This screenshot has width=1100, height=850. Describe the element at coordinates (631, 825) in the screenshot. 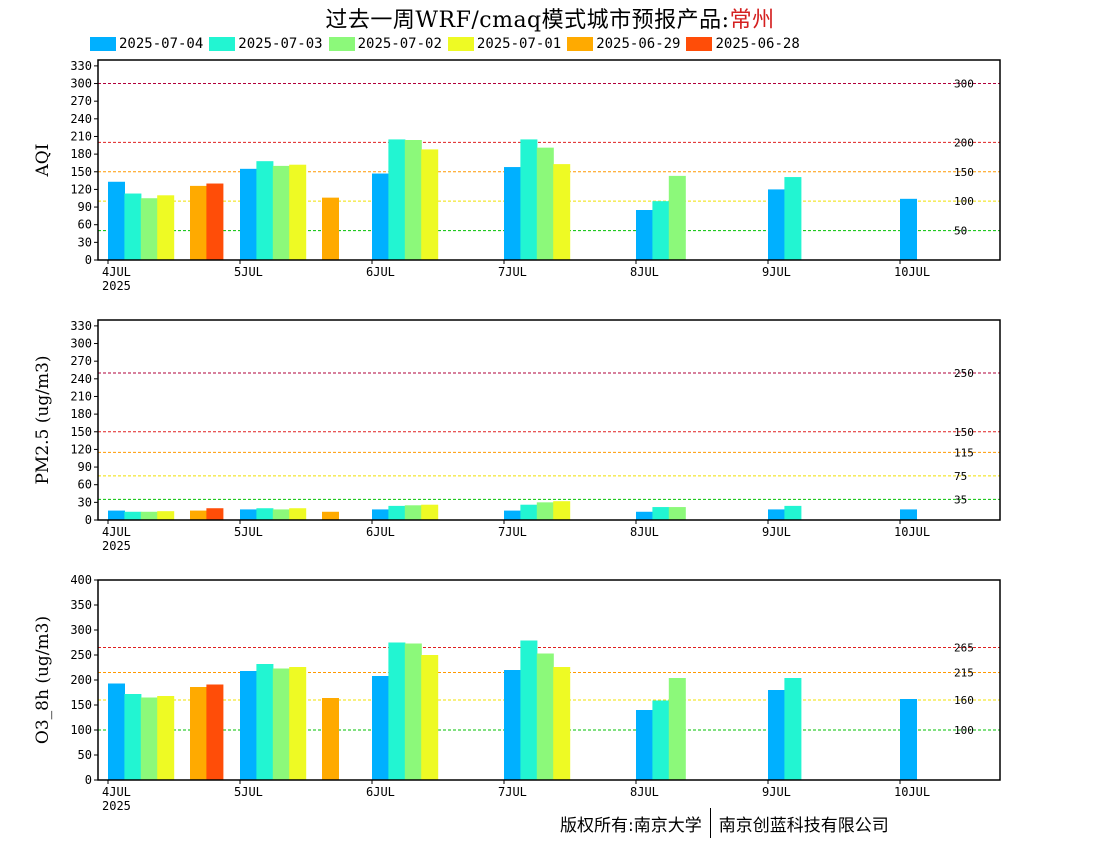

I see `copyright-left: 版权所有:南京大学` at that location.